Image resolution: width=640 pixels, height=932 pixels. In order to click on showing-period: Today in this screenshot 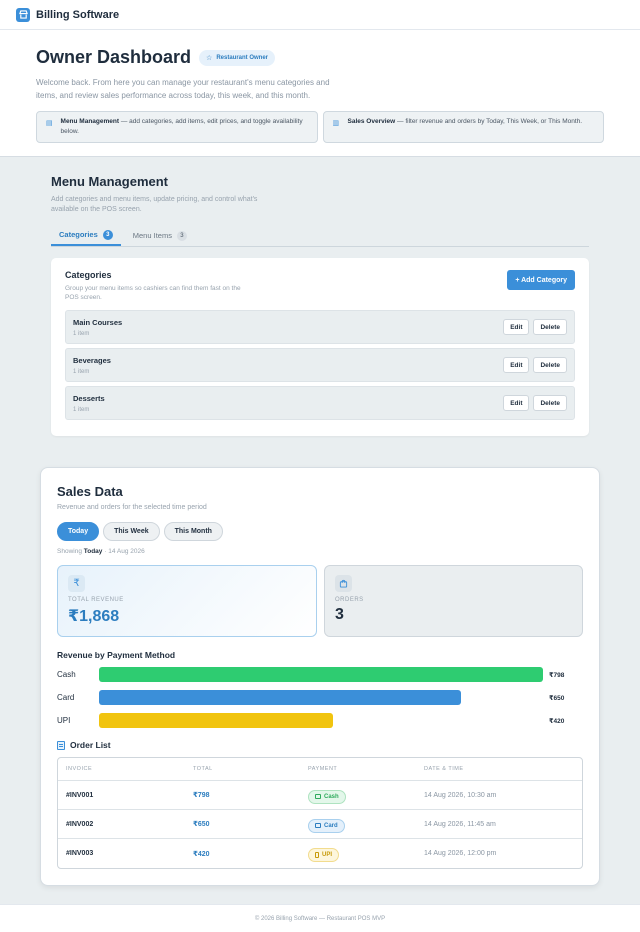, I will do `click(93, 551)`.